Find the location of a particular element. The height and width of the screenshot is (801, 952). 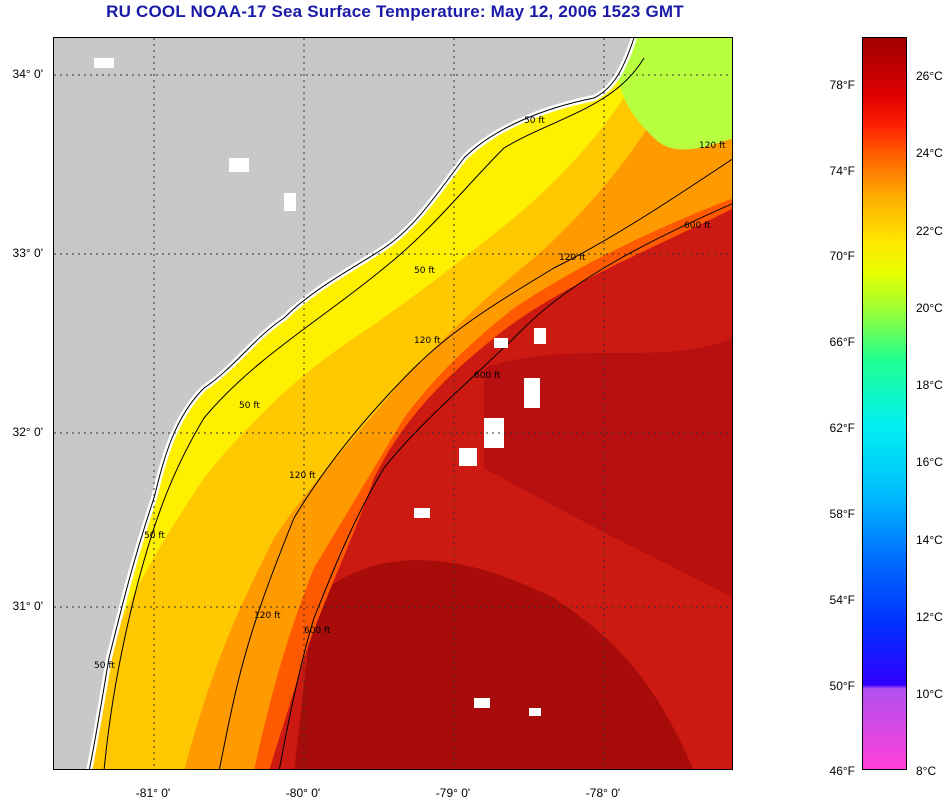

colorbar-c-label: 14°C is located at coordinates (929, 540).